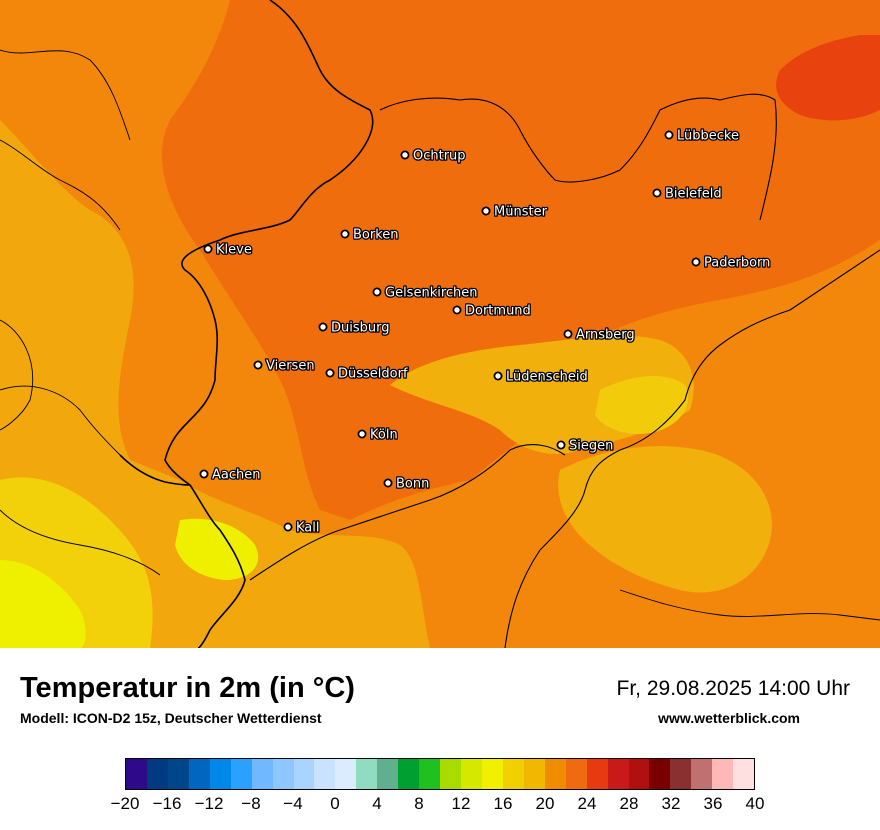 The width and height of the screenshot is (880, 830). What do you see at coordinates (642, 405) in the screenshot?
I see `temperature-zone-18-20-sauerland` at bounding box center [642, 405].